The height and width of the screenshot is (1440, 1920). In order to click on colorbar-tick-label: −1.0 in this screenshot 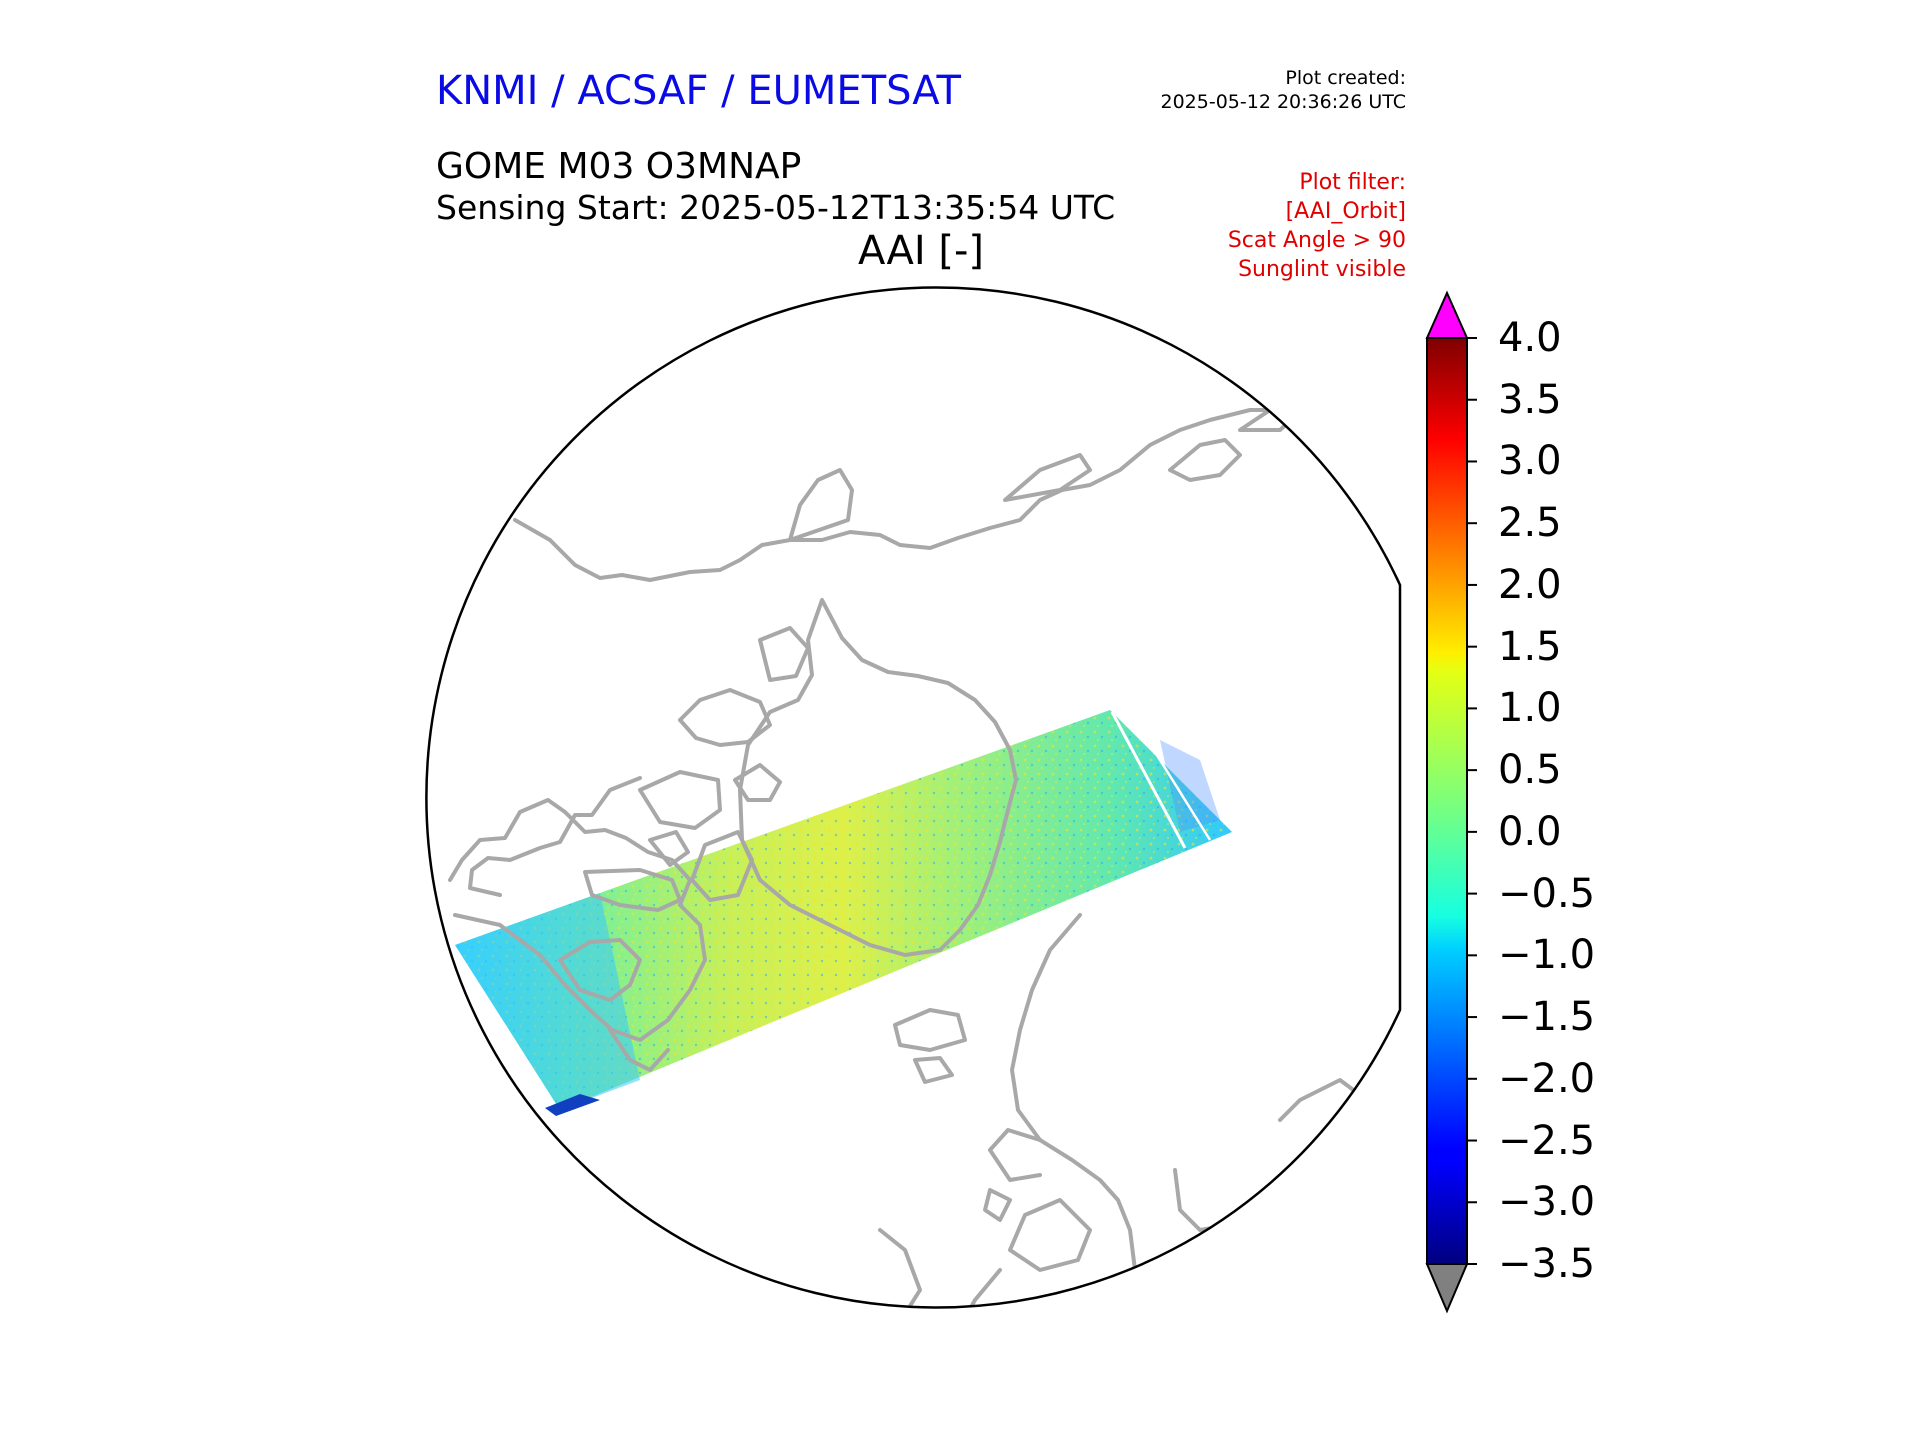, I will do `click(1547, 955)`.